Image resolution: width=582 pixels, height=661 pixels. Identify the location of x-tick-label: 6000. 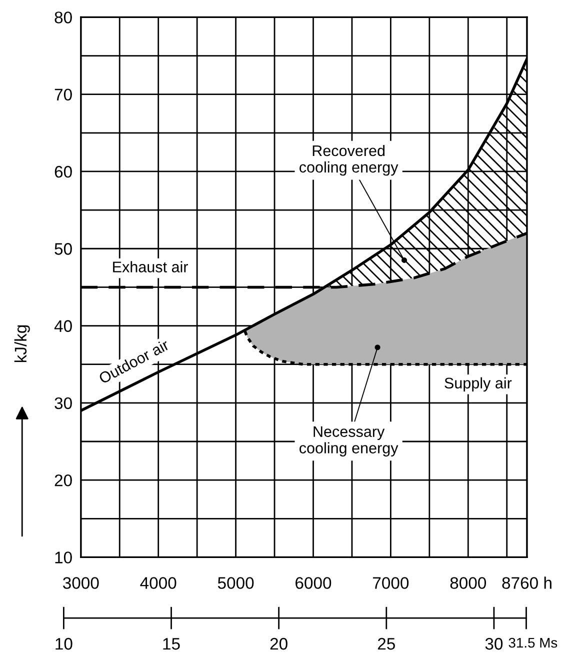
(314, 583).